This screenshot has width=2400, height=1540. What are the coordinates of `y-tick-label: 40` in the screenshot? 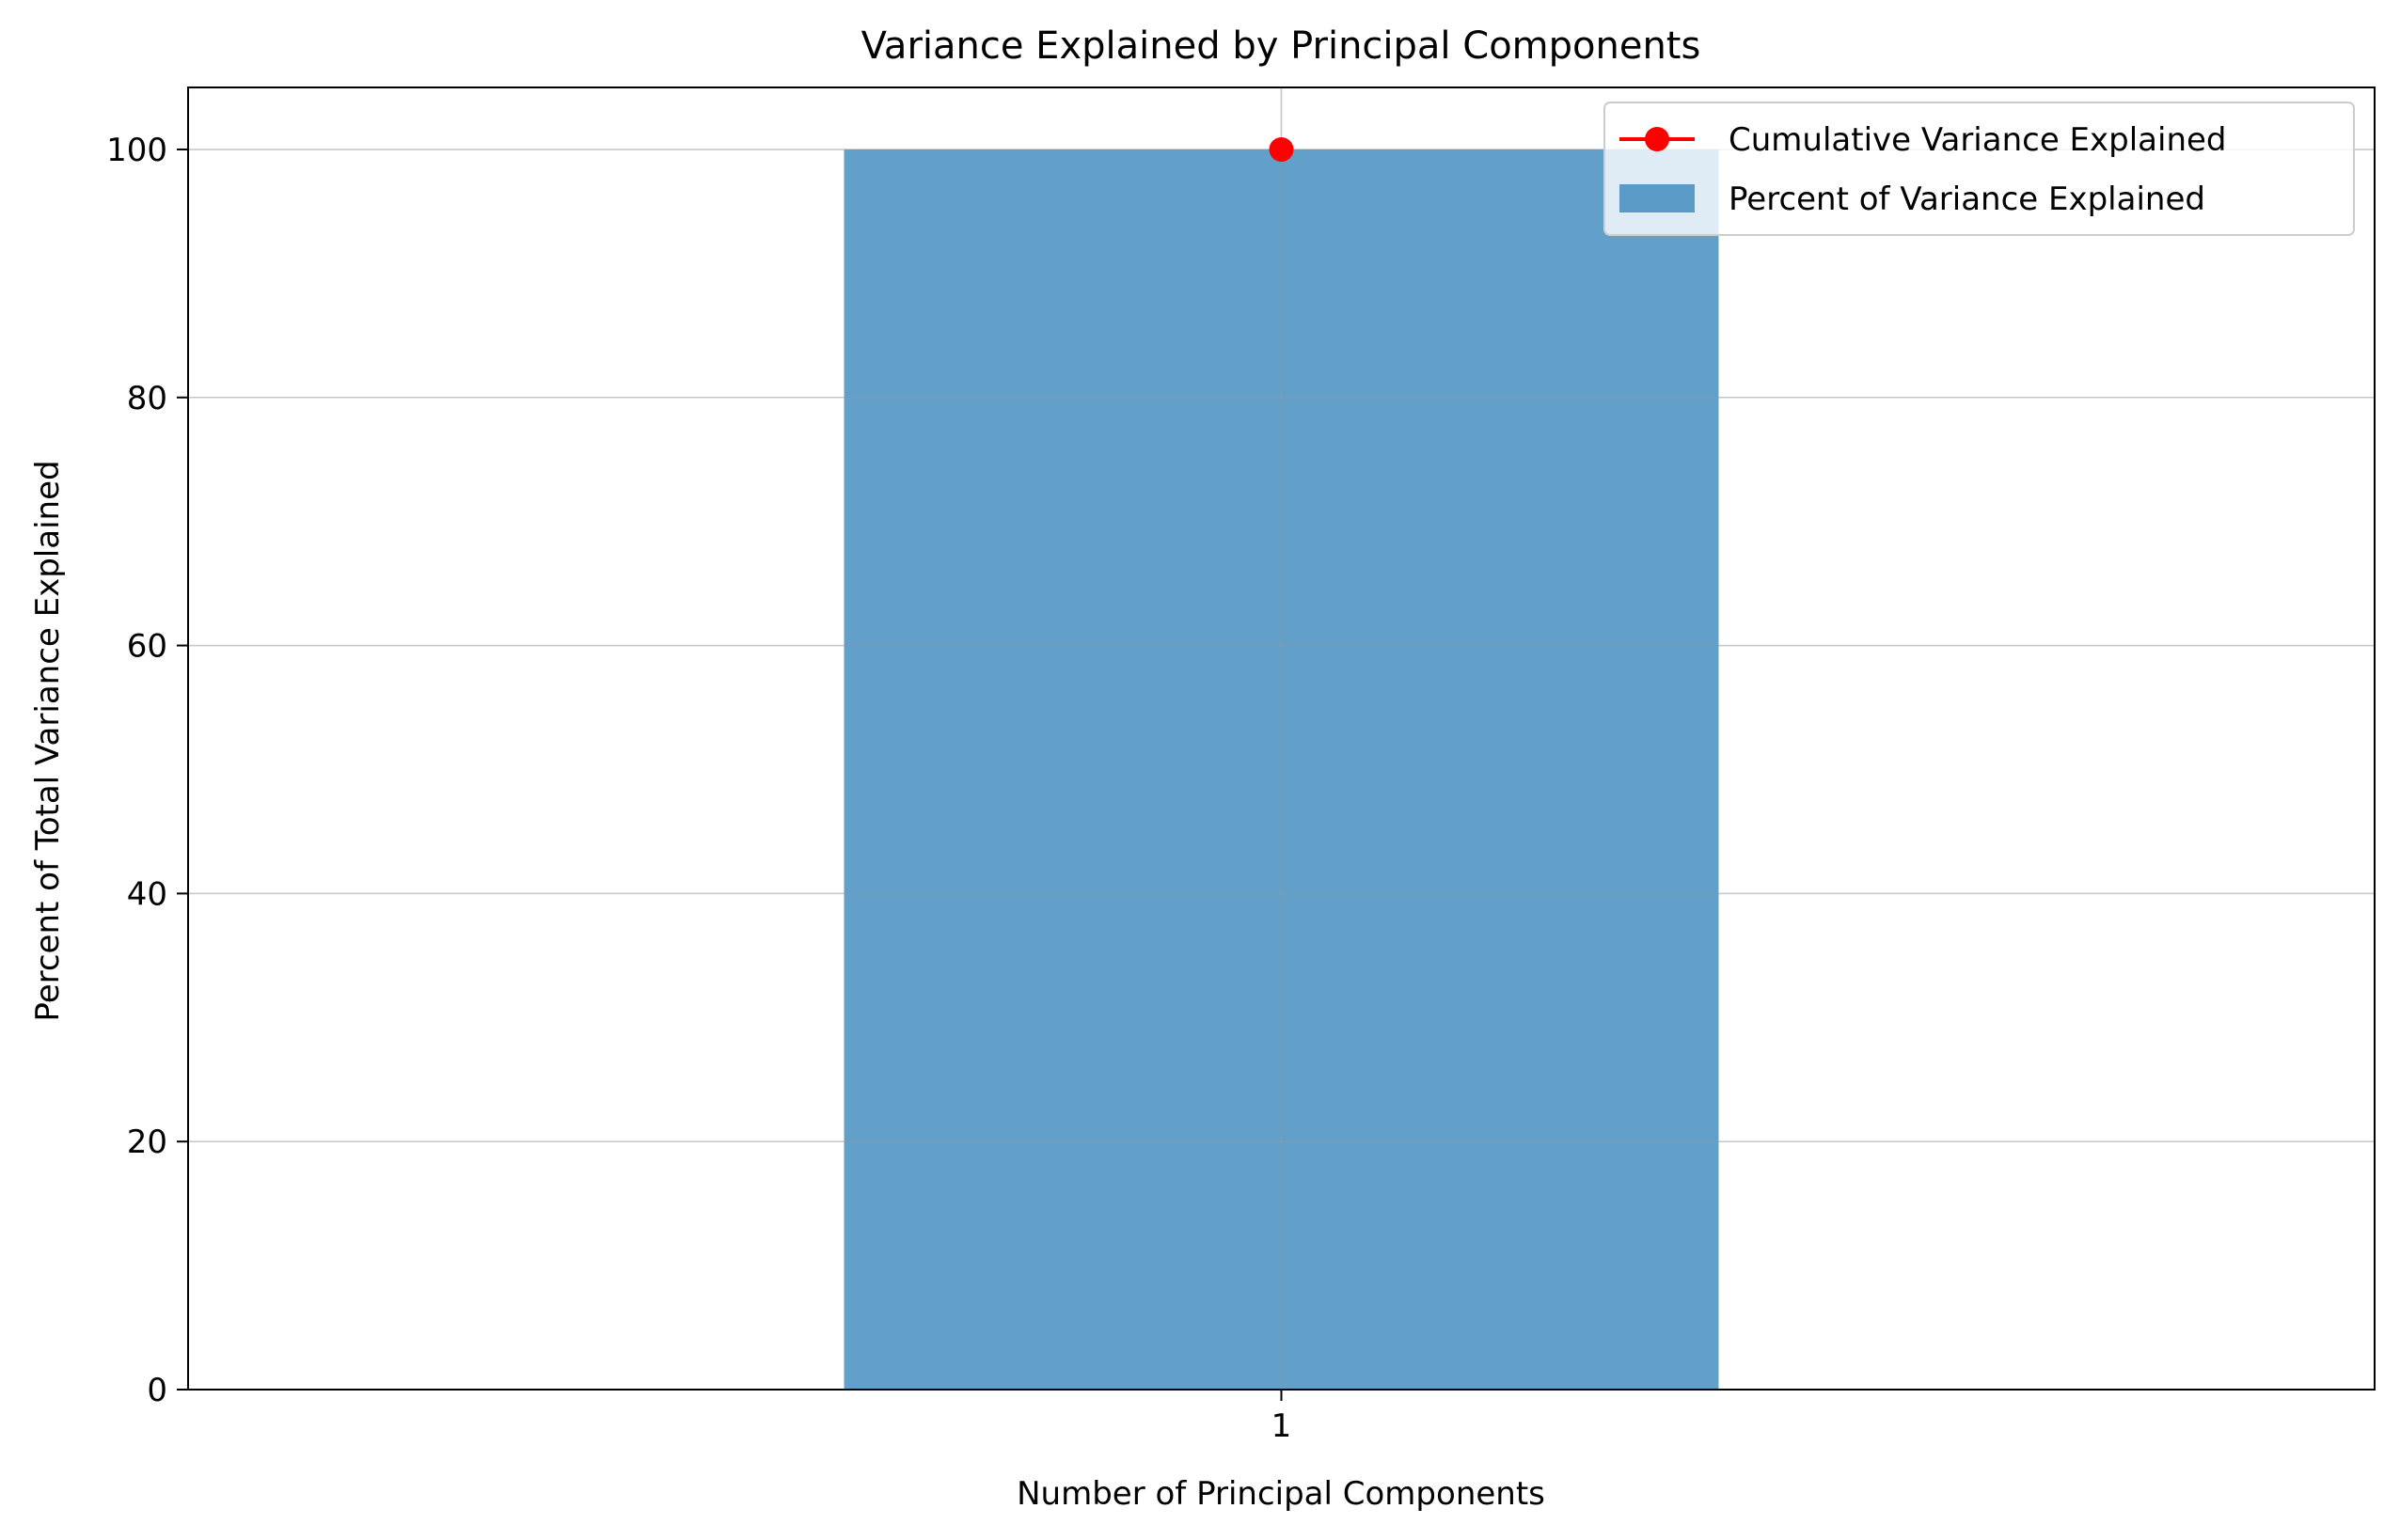 It's located at (147, 894).